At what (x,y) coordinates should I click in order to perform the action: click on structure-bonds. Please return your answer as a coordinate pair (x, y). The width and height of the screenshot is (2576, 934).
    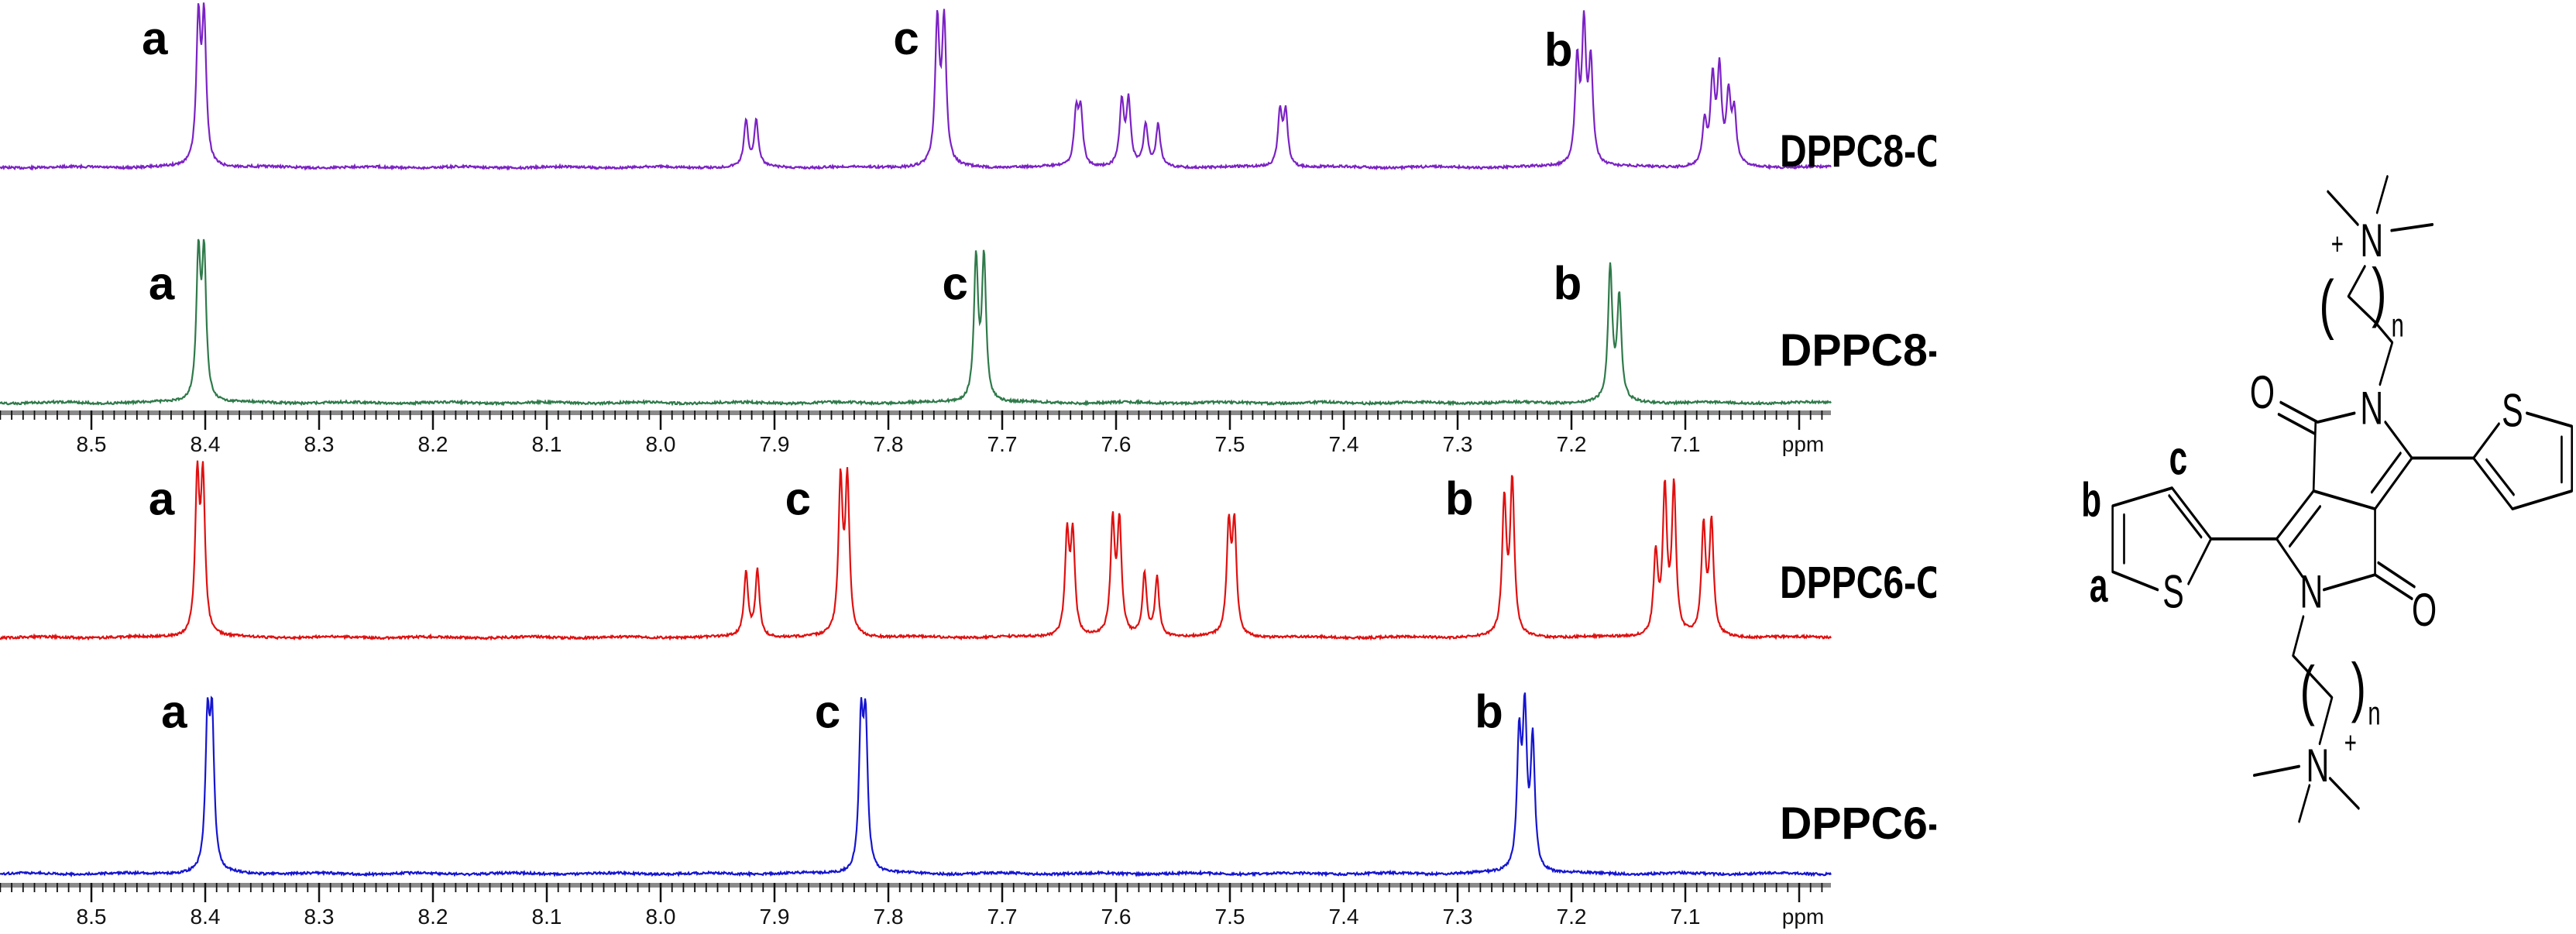
    Looking at the image, I should click on (2342, 499).